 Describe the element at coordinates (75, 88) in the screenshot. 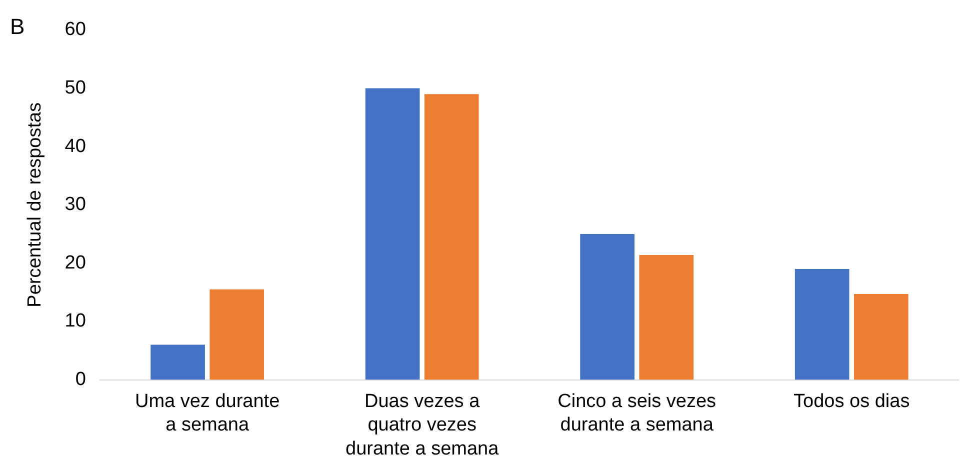

I see `y-tick-label: 50` at that location.